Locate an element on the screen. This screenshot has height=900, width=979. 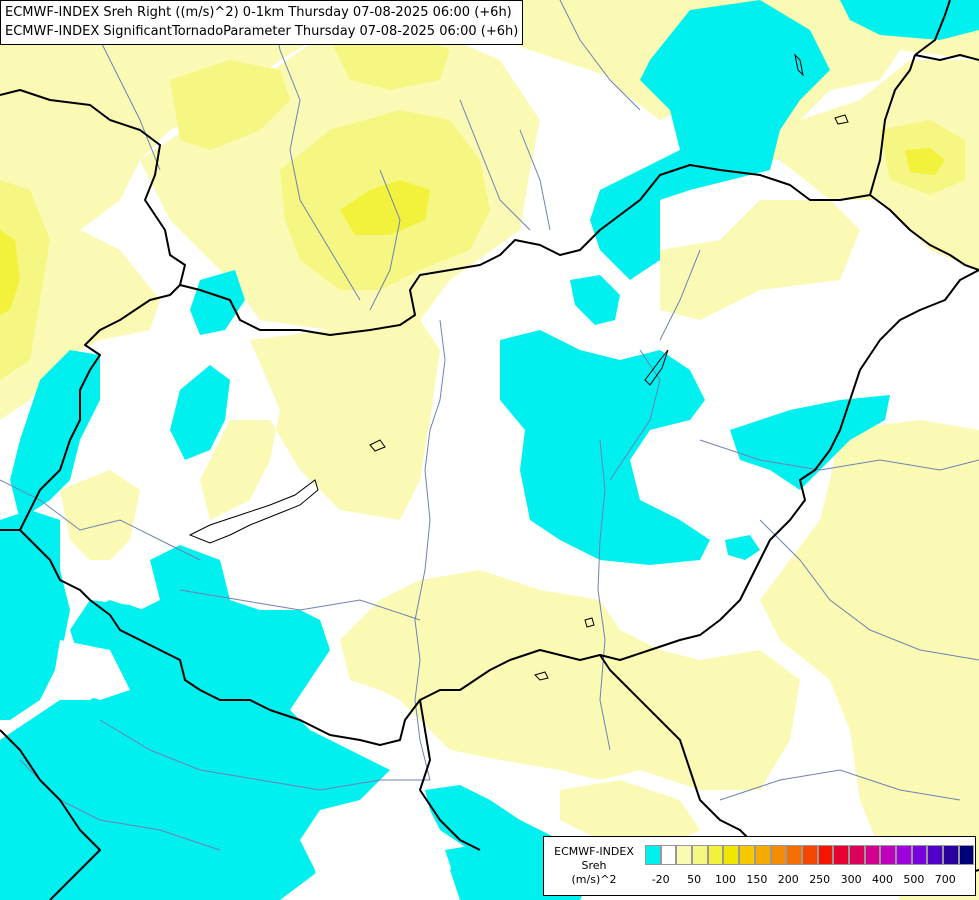
legend-label: -20 is located at coordinates (660, 879).